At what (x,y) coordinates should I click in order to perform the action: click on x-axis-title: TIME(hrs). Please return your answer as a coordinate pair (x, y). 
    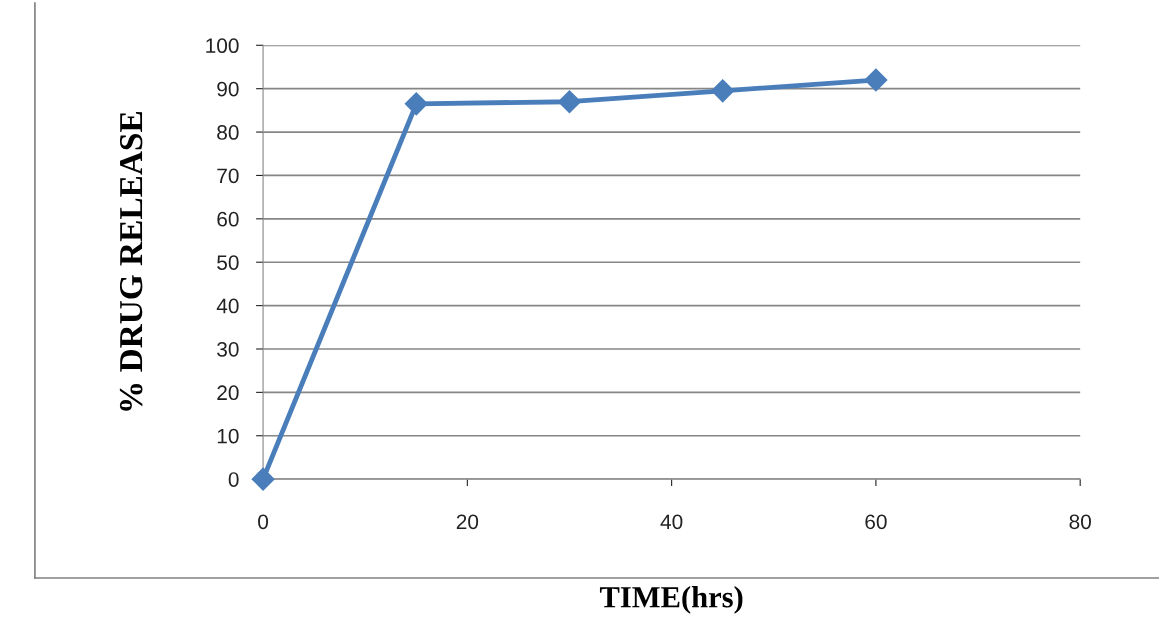
    Looking at the image, I should click on (671, 600).